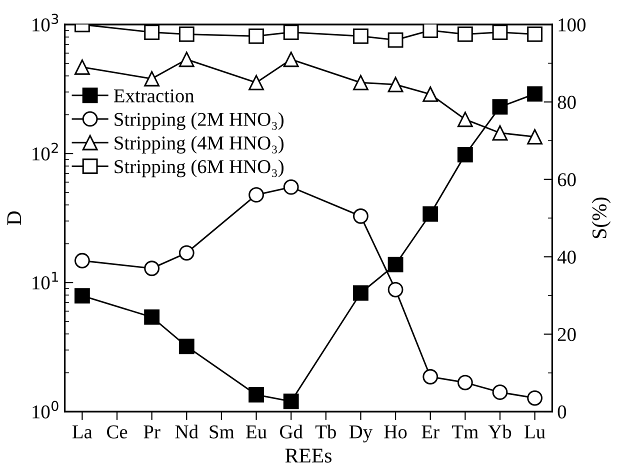 This screenshot has height=472, width=617. I want to click on y2-tick-label: 0, so click(562, 412).